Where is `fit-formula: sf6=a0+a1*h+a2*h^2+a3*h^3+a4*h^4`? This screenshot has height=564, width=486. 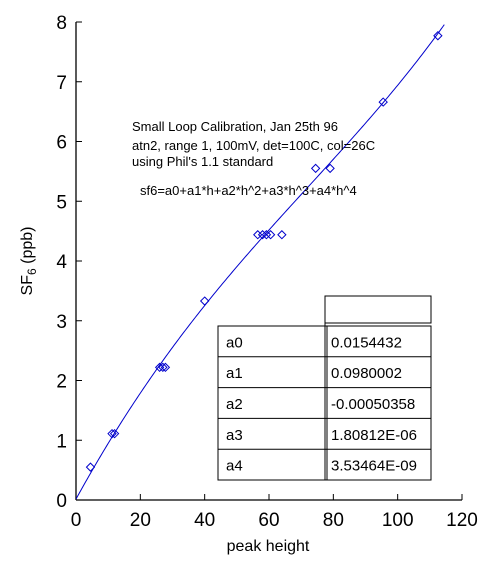 fit-formula: sf6=a0+a1*h+a2*h^2+a3*h^3+a4*h^4 is located at coordinates (248, 190).